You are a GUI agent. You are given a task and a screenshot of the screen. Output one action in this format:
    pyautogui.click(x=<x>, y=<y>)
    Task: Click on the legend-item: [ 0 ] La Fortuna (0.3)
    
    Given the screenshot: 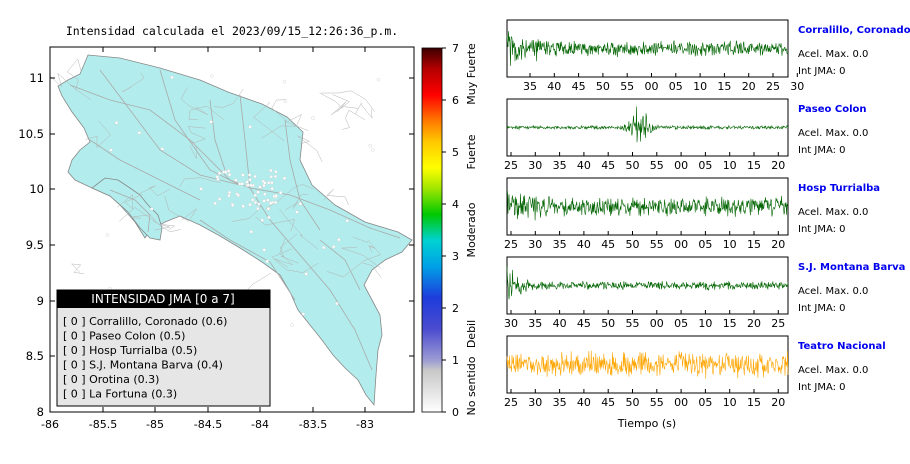 What is the action you would take?
    pyautogui.click(x=120, y=394)
    